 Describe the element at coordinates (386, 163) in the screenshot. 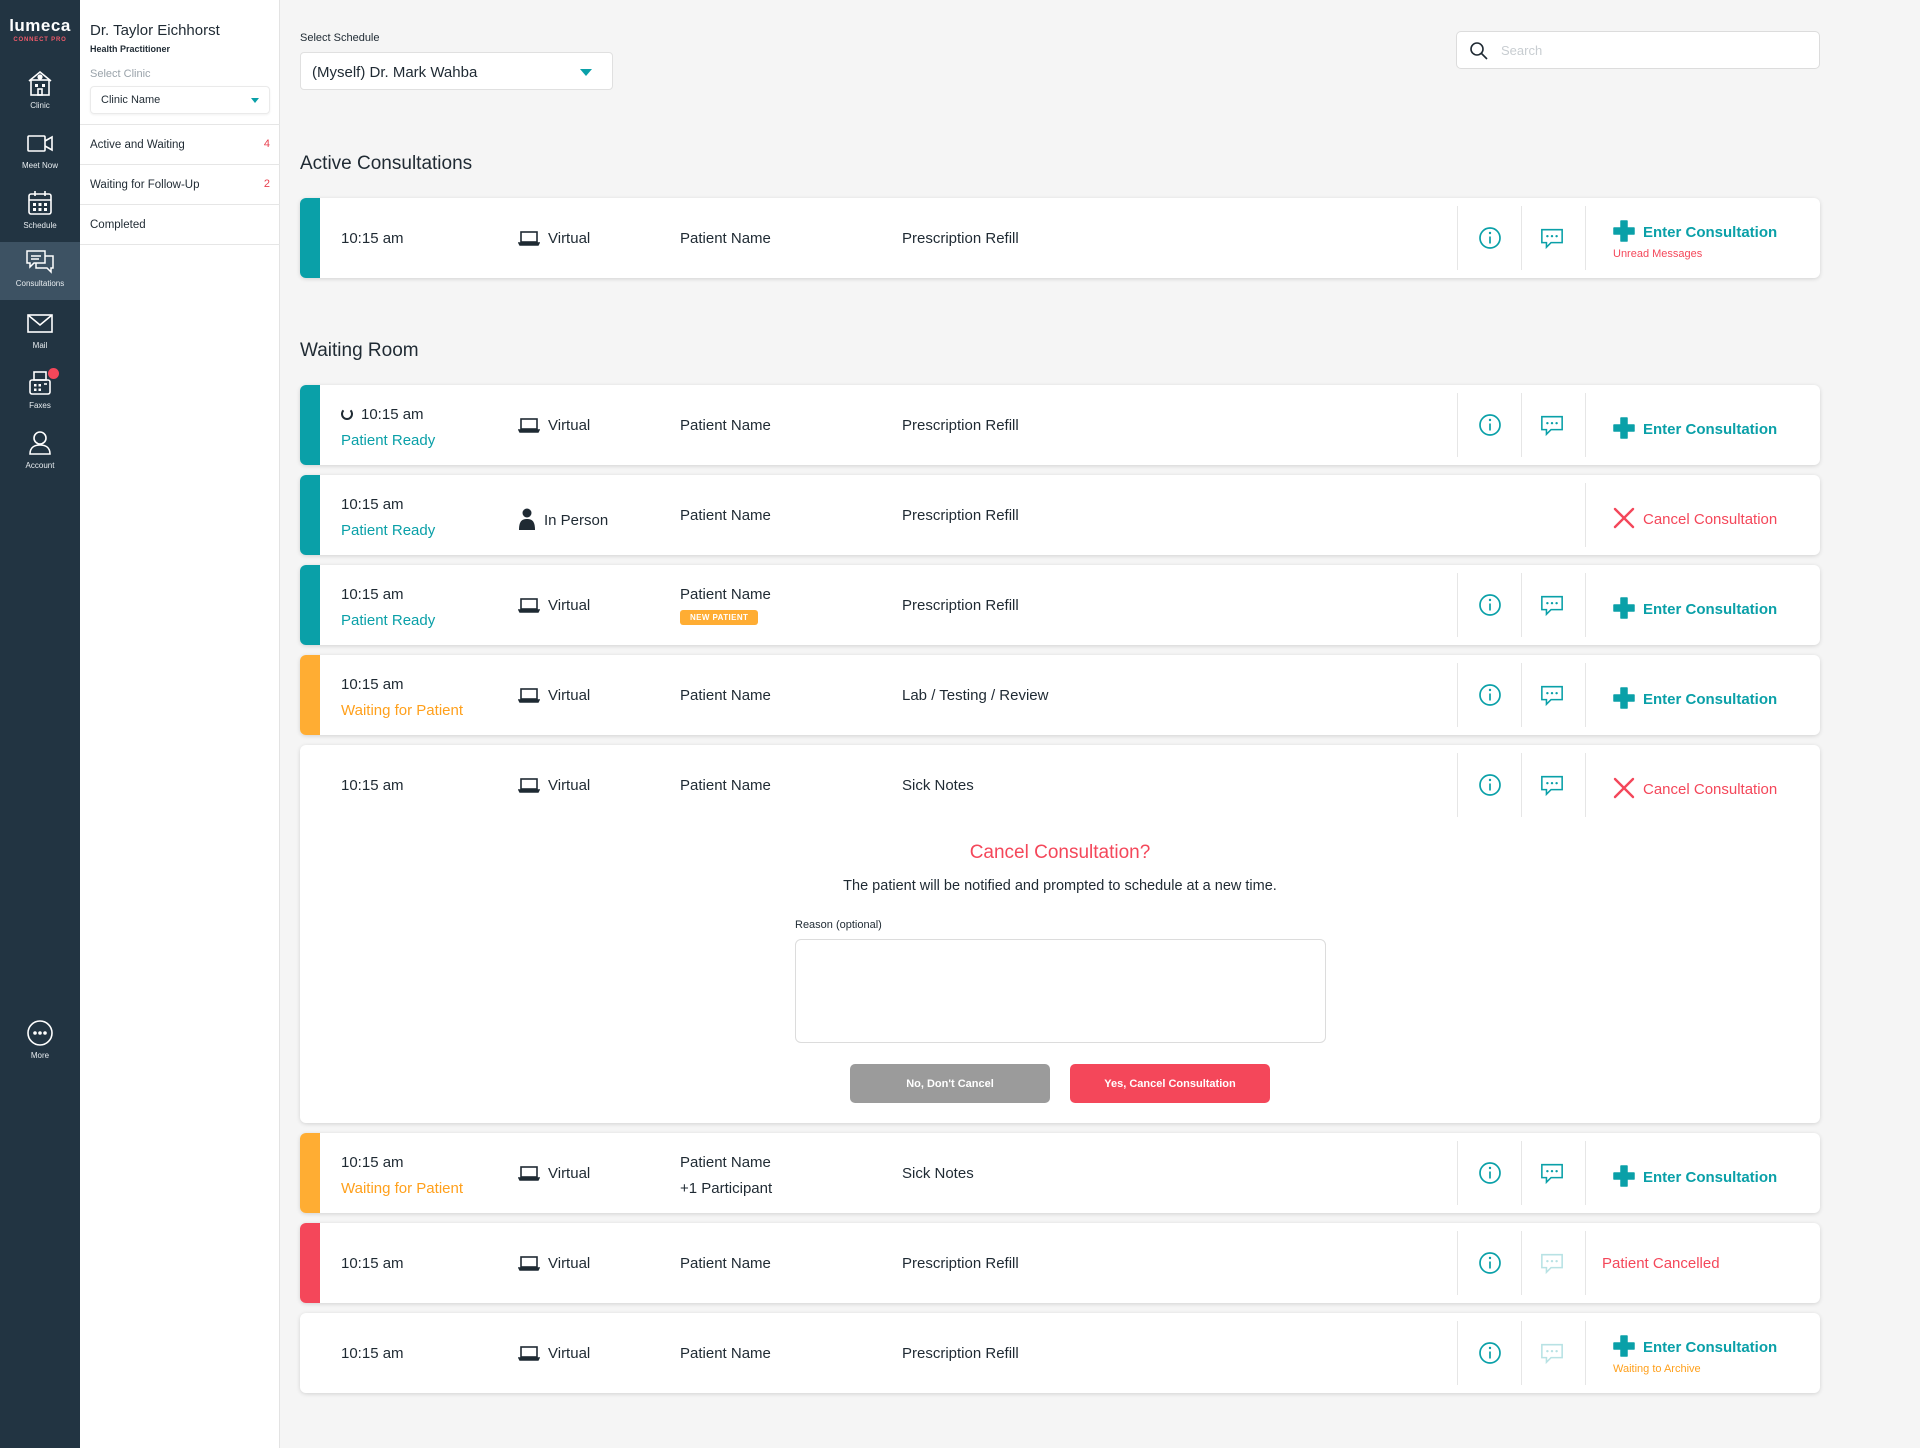

I see `active-consultations-title: Active Consultations` at that location.